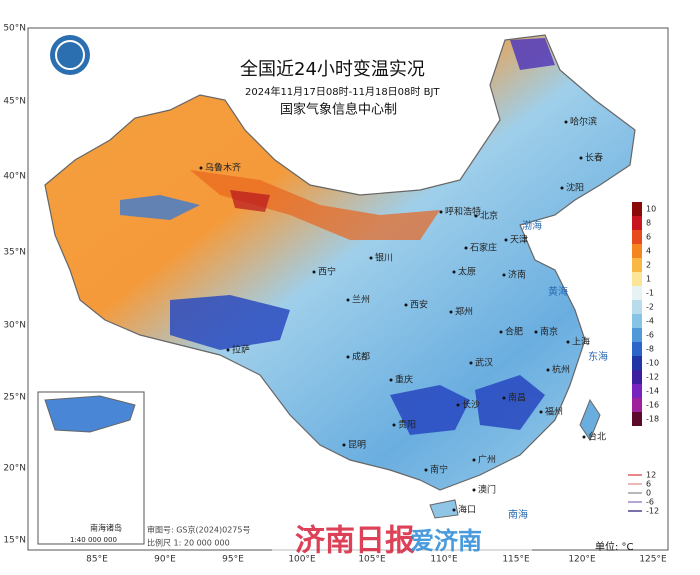 This screenshot has height=575, width=700. What do you see at coordinates (404, 380) in the screenshot?
I see `city-label: 重庆` at bounding box center [404, 380].